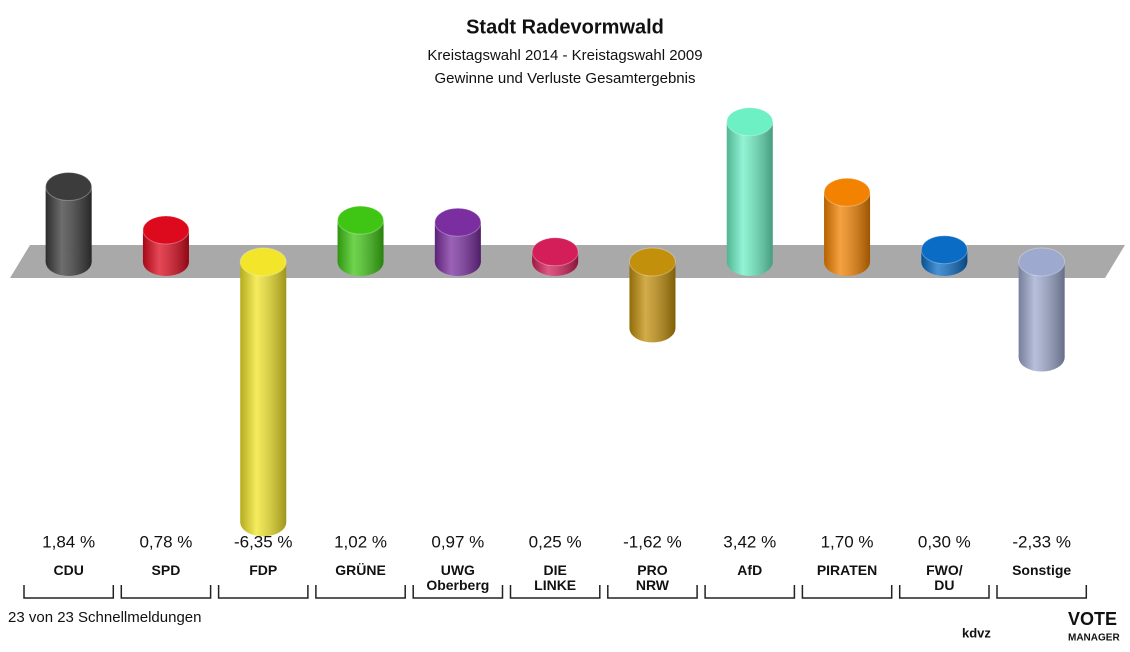 This screenshot has width=1130, height=652. Describe the element at coordinates (458, 577) in the screenshot. I see `category-label: UWG Oberberg` at that location.